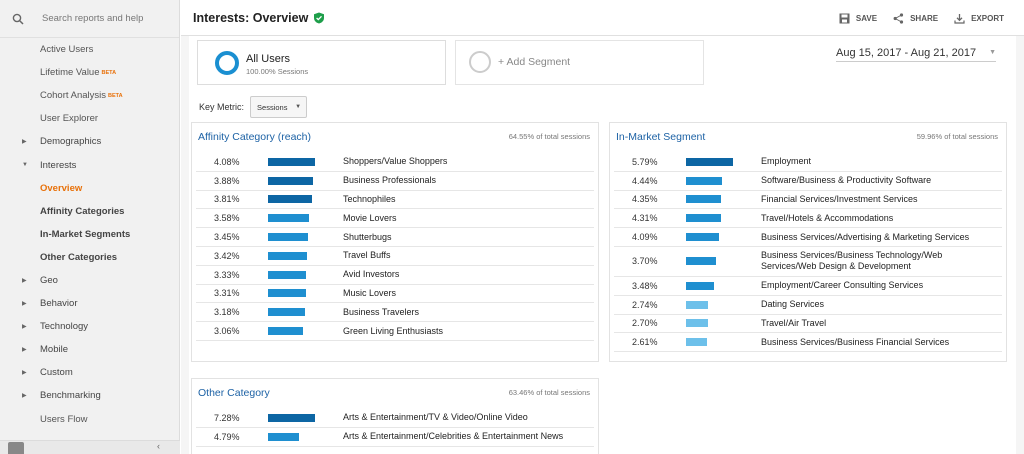  Describe the element at coordinates (227, 331) in the screenshot. I see `row-percent: 3.06%` at that location.